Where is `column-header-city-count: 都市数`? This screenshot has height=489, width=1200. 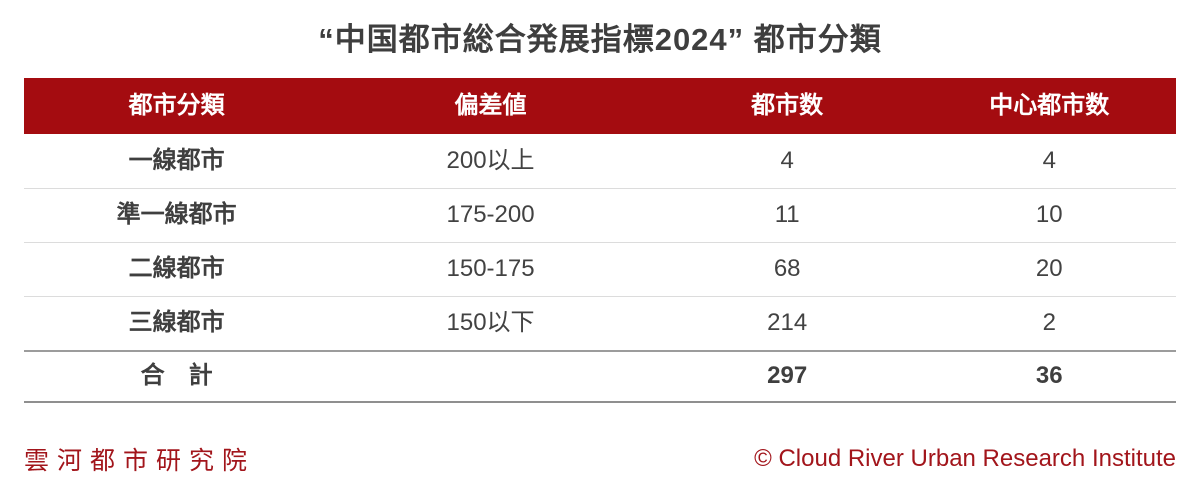 column-header-city-count: 都市数 is located at coordinates (787, 105).